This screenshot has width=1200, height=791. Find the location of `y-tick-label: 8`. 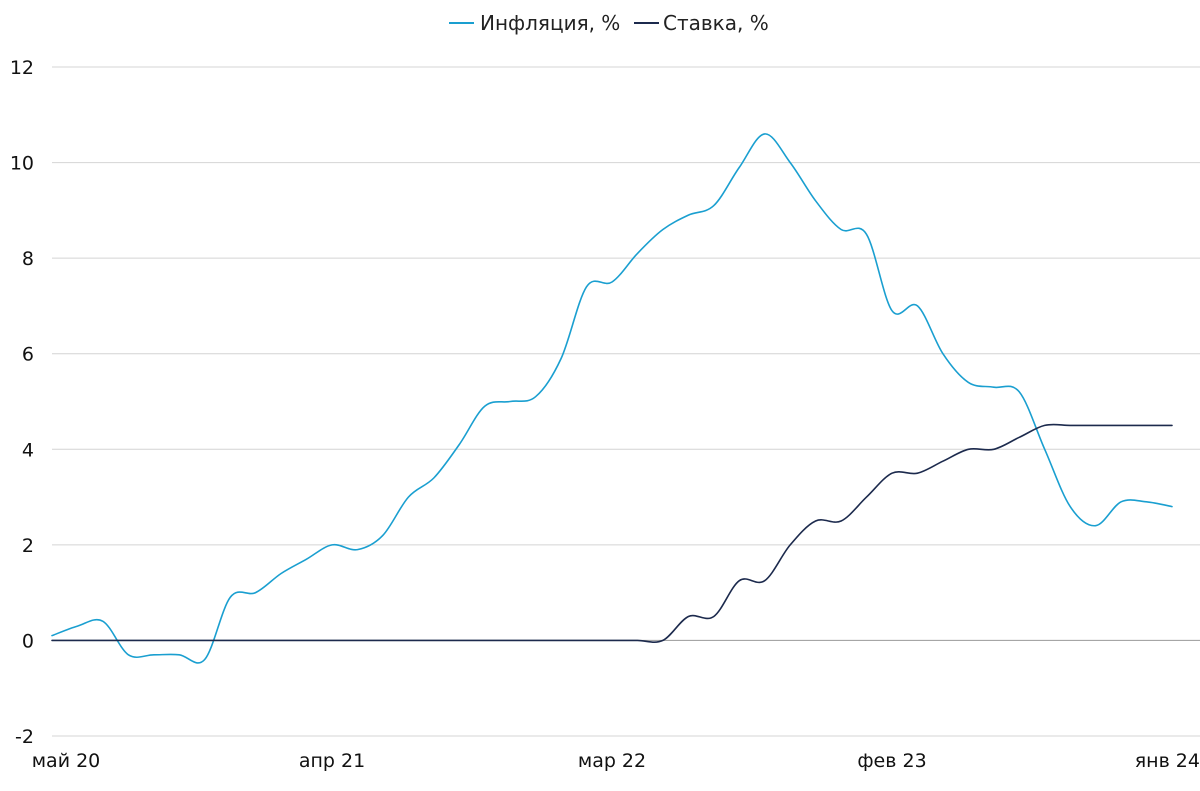

y-tick-label: 8 is located at coordinates (28, 259).